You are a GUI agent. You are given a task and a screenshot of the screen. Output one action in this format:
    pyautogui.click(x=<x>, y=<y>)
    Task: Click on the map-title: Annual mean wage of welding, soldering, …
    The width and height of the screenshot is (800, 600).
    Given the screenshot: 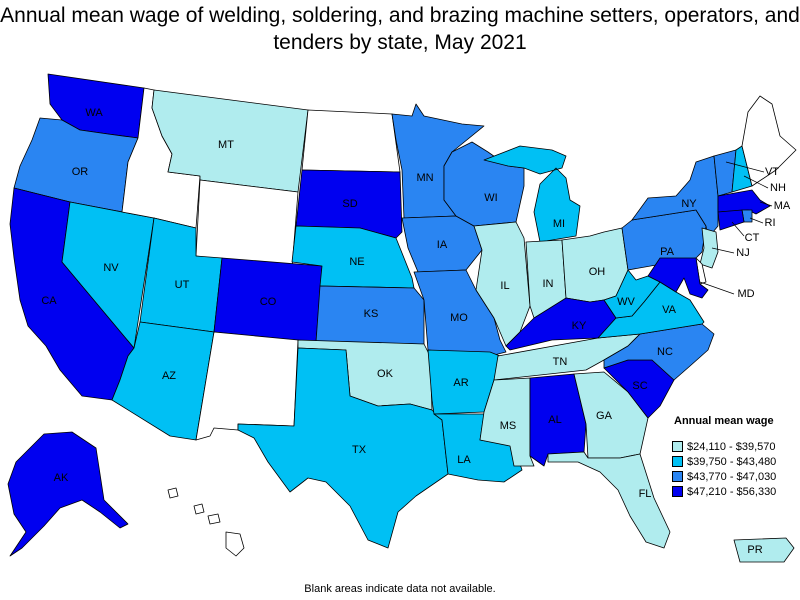 What is the action you would take?
    pyautogui.click(x=400, y=29)
    